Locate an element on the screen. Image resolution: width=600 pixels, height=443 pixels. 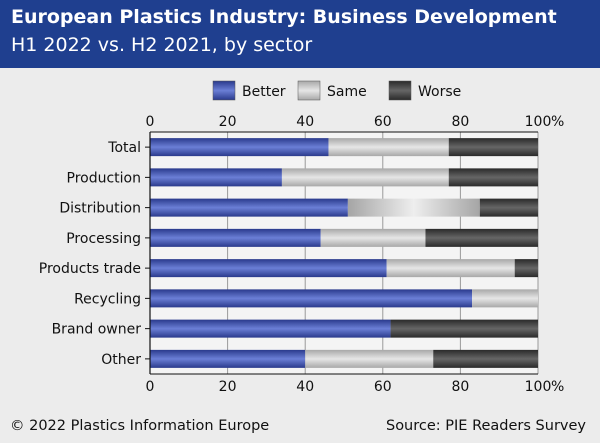
bar-same-other is located at coordinates (369, 358).